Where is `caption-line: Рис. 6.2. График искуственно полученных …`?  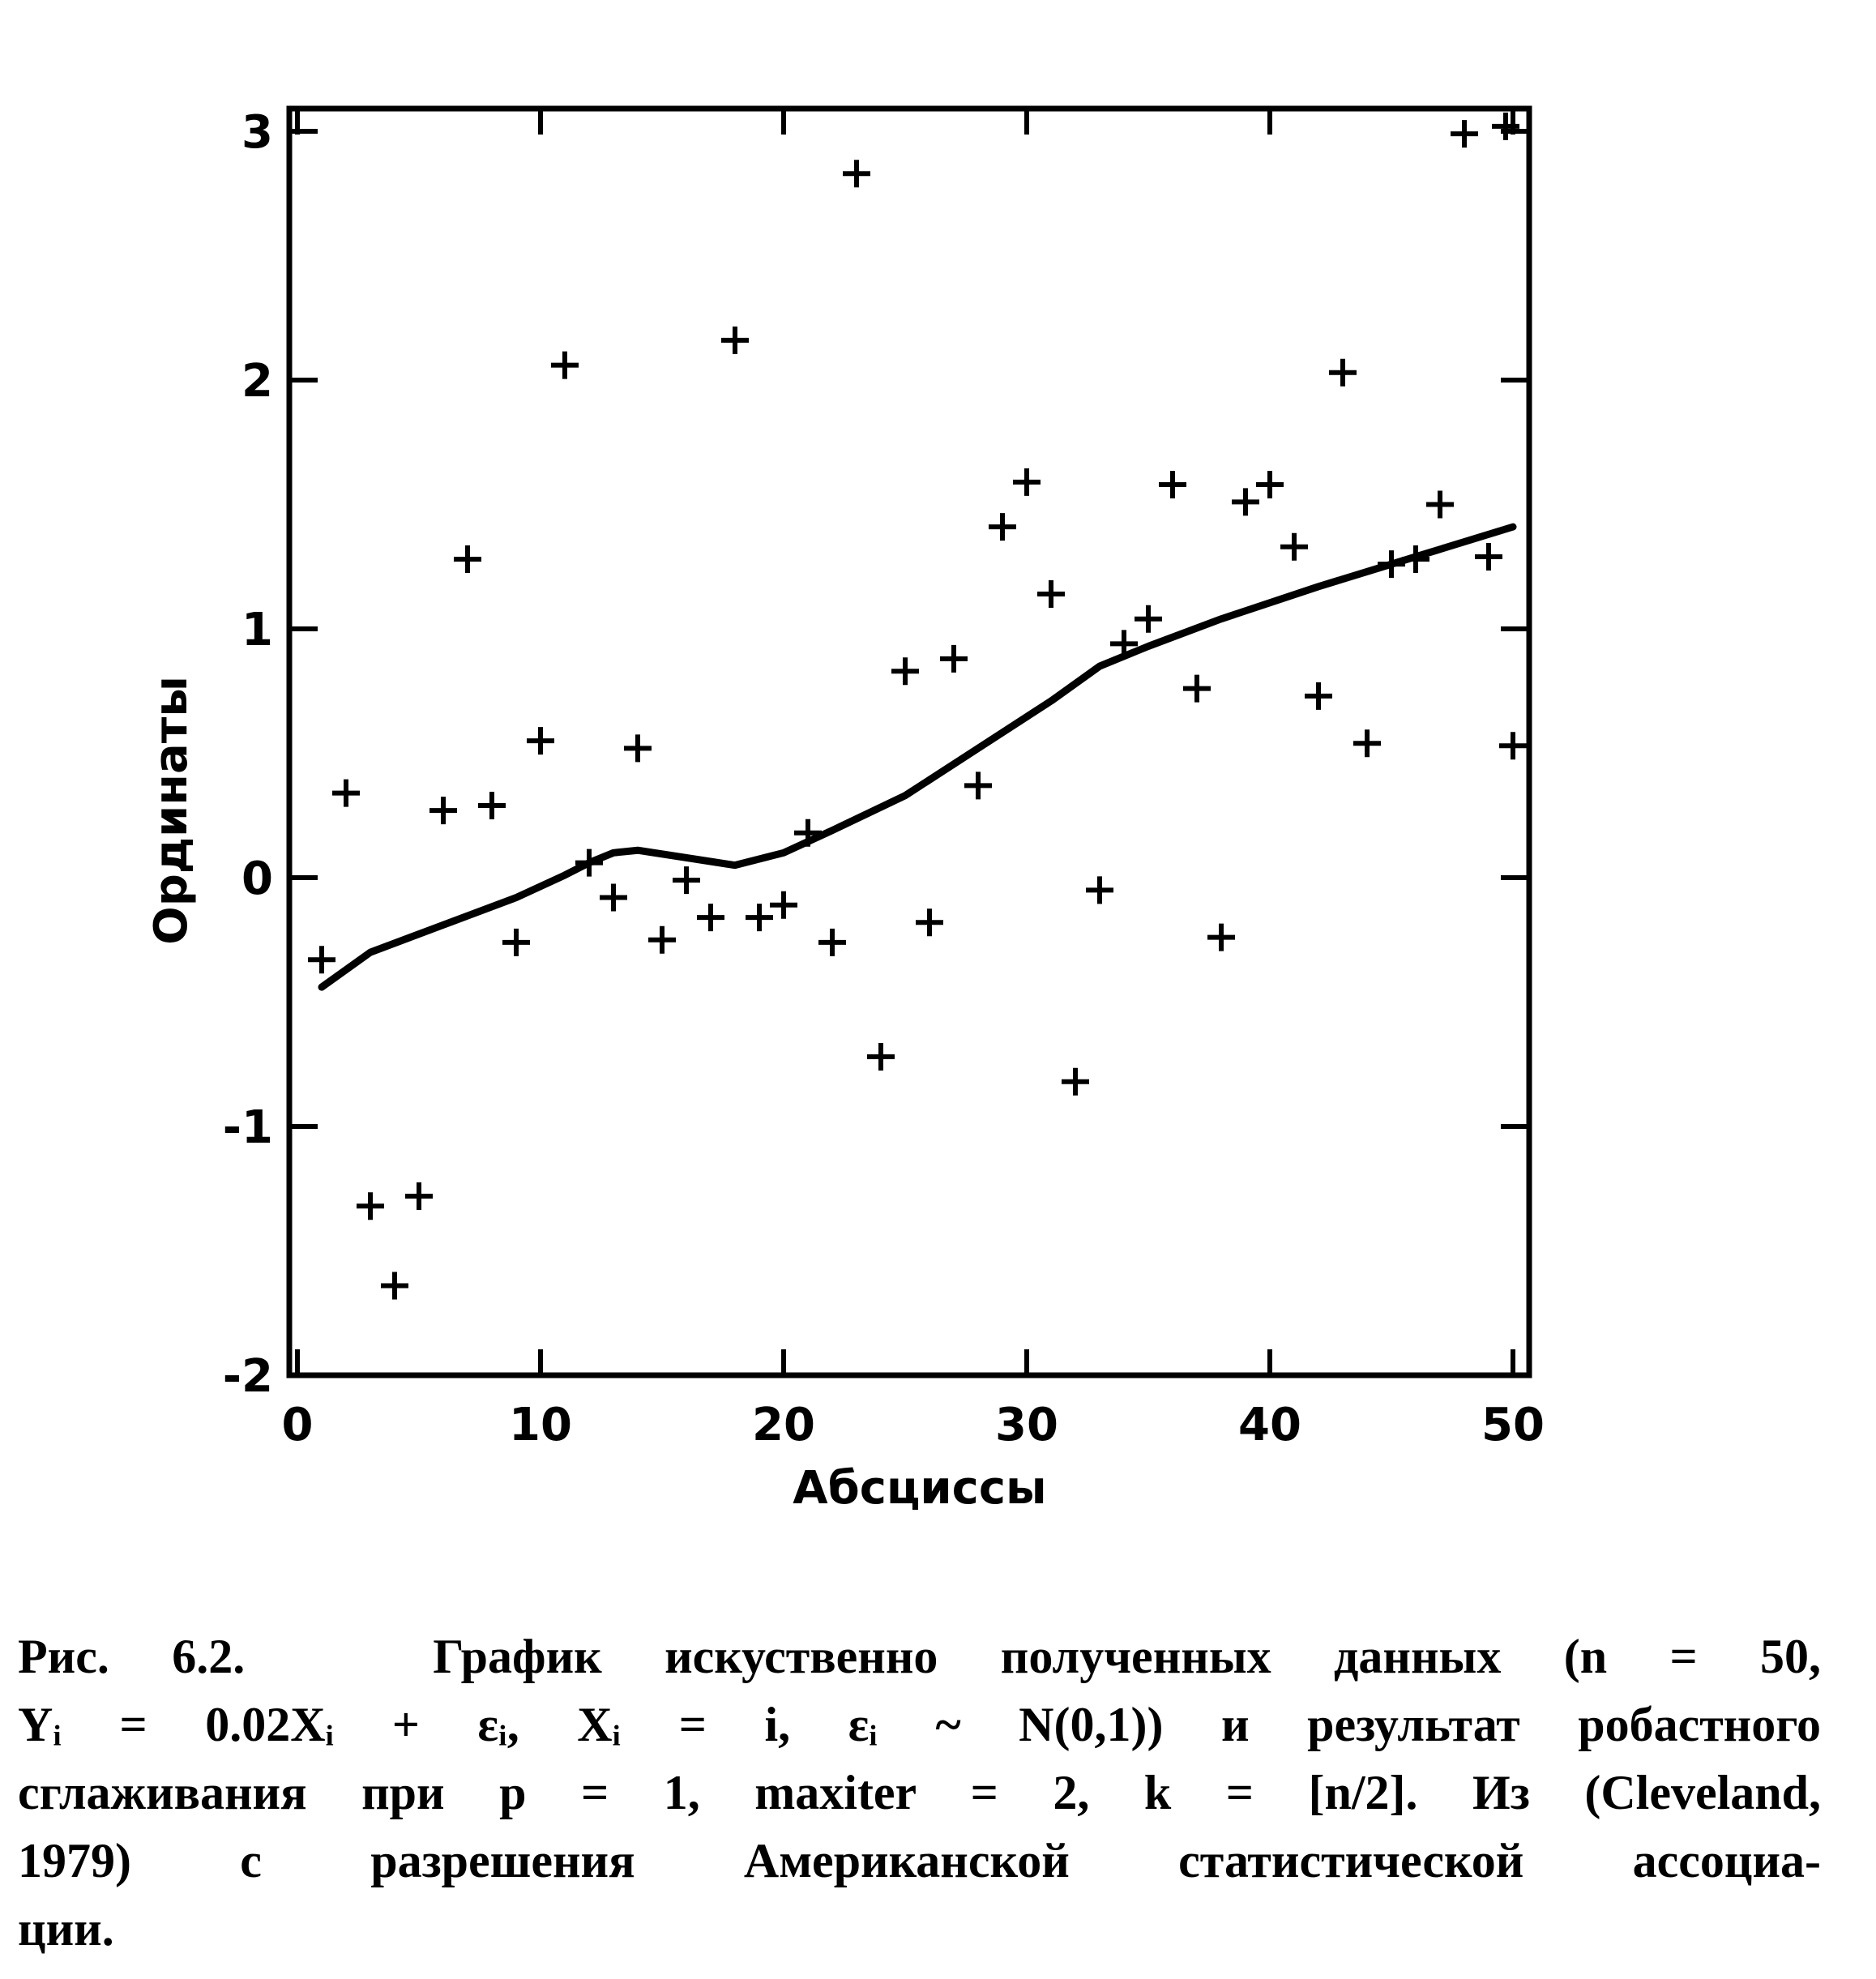 caption-line: Рис. 6.2. График искуственно полученных … is located at coordinates (919, 1656).